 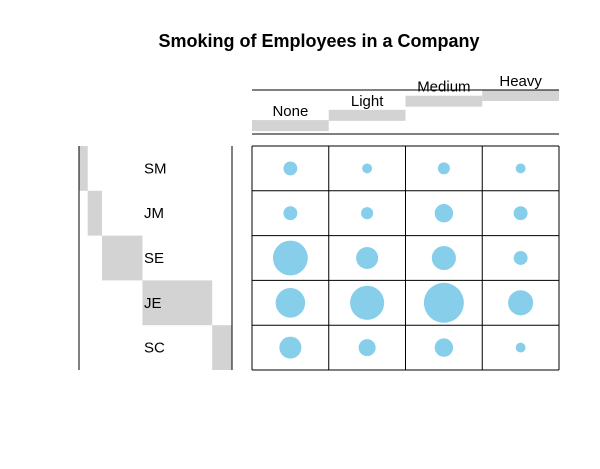 What do you see at coordinates (290, 168) in the screenshot?
I see `balloon-sm-none` at bounding box center [290, 168].